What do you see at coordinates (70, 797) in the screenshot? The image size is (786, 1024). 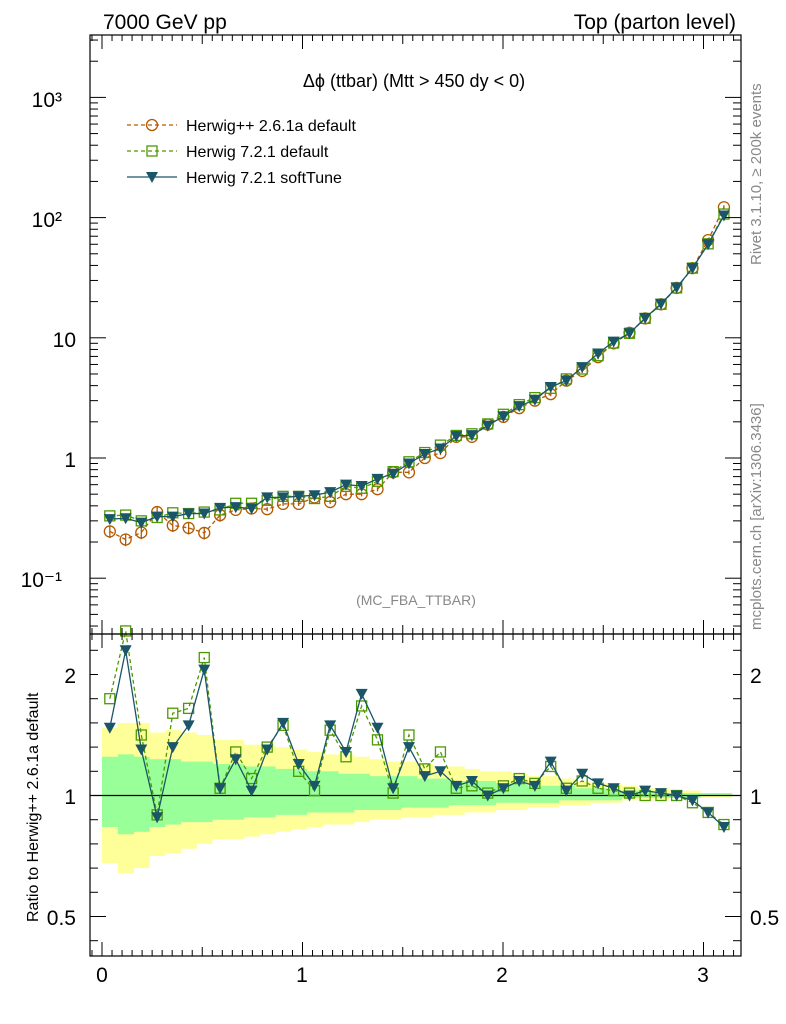 I see `ratio-tick-label-left-1: 1` at bounding box center [70, 797].